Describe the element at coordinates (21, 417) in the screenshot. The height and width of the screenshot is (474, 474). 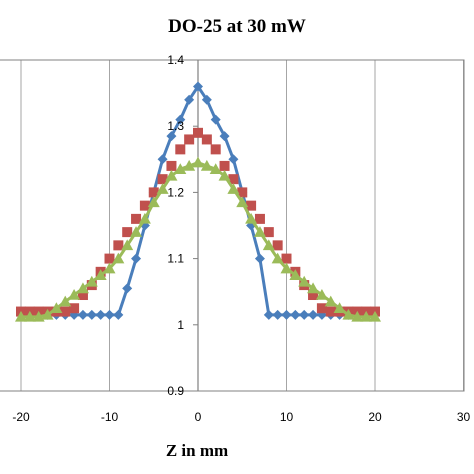
I see `x-tick-label: -20` at that location.